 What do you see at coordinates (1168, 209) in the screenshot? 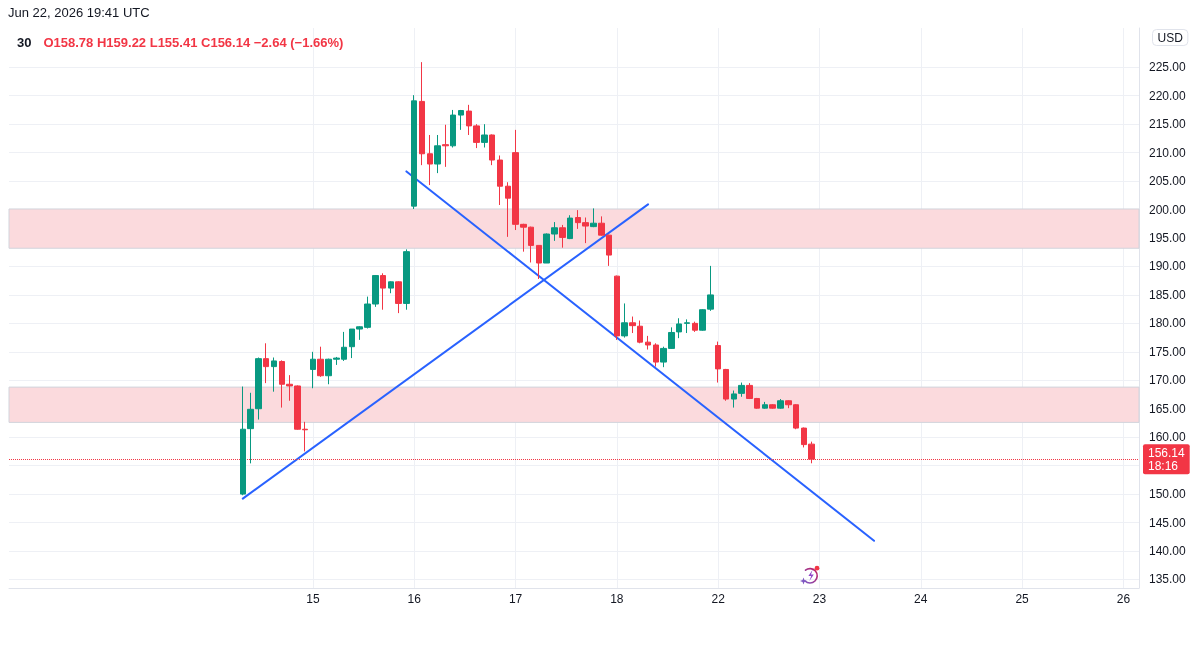
I see `y-tick-label: 200.00` at bounding box center [1168, 209].